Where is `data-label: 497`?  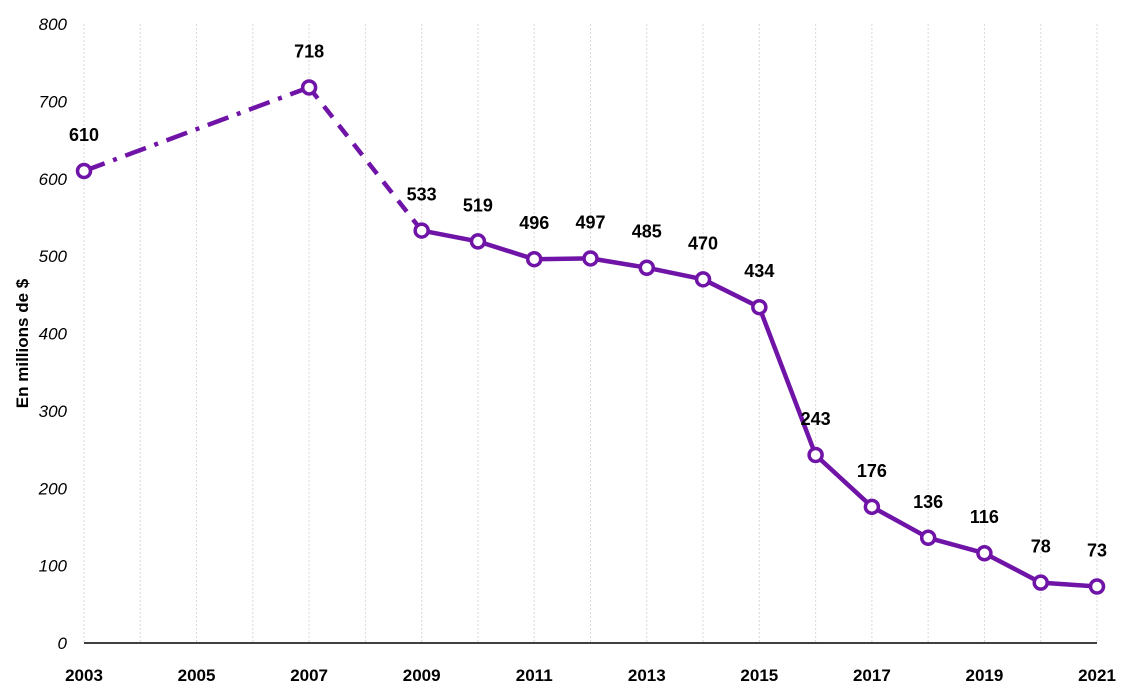 data-label: 497 is located at coordinates (590, 222).